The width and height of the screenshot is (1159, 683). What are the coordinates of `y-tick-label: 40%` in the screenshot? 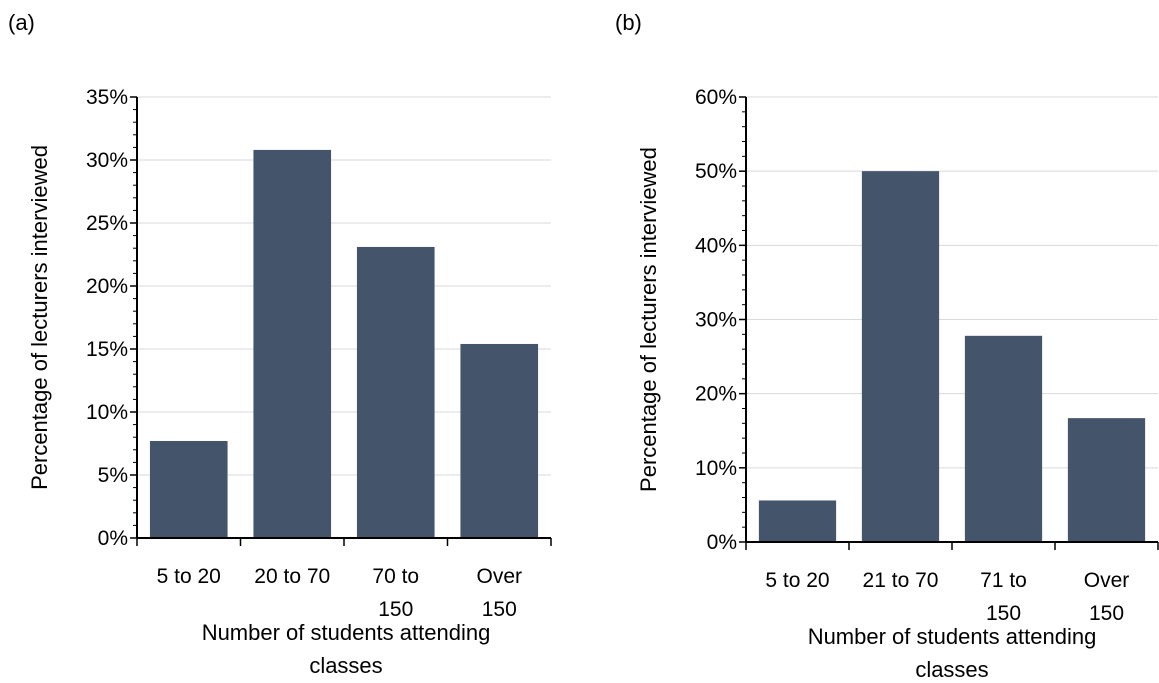 It's located at (716, 245).